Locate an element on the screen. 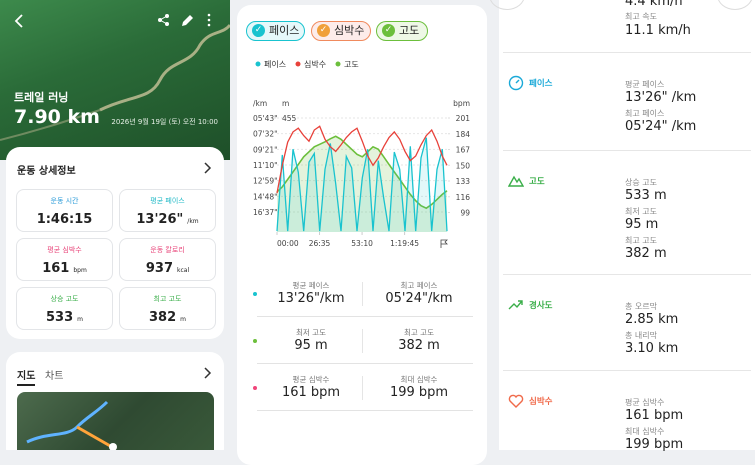  y-tick-label: 05'43" is located at coordinates (265, 118).